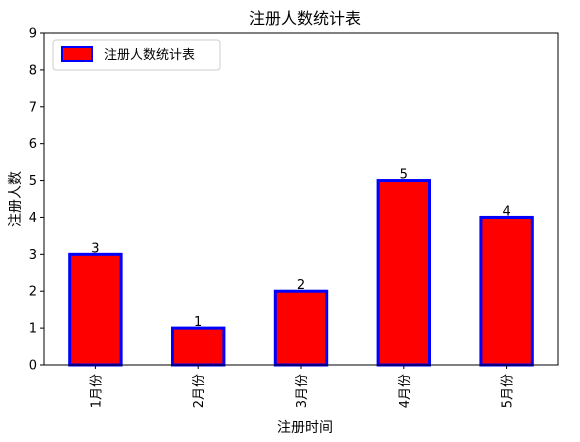 The image size is (580, 442). I want to click on y-tick-label-8: 8, so click(33, 70).